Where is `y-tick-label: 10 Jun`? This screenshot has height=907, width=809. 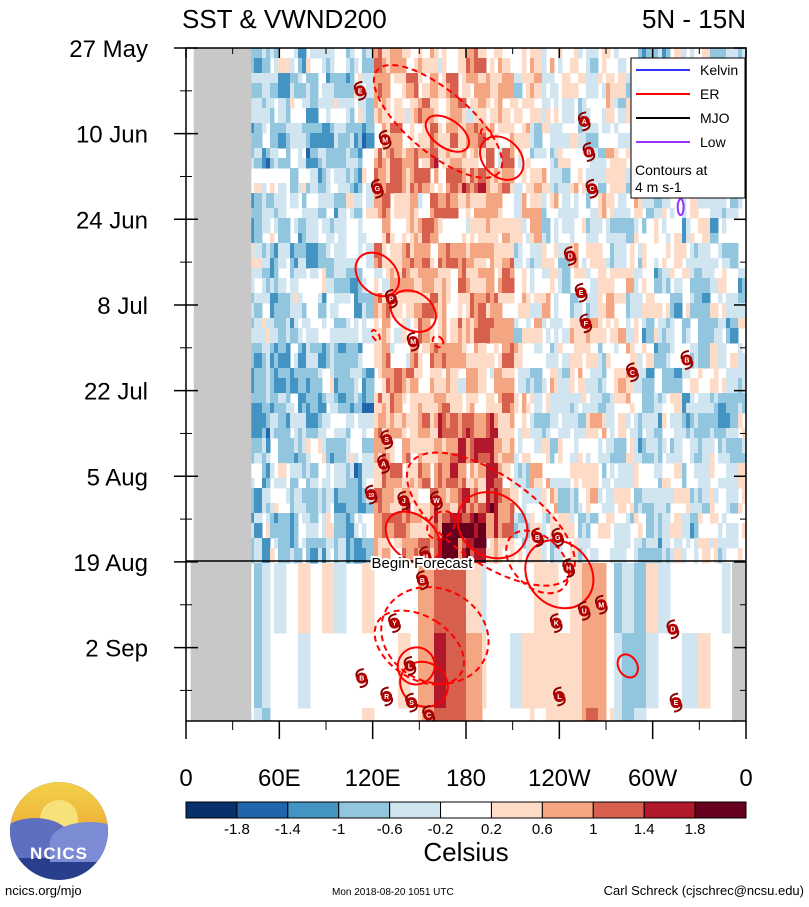
y-tick-label: 10 Jun is located at coordinates (112, 135).